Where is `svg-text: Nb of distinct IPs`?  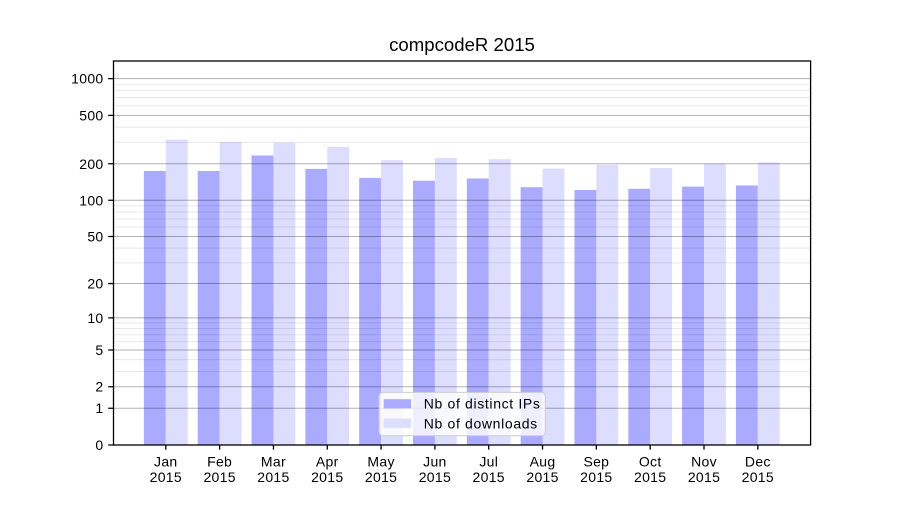 svg-text: Nb of distinct IPs is located at coordinates (482, 403).